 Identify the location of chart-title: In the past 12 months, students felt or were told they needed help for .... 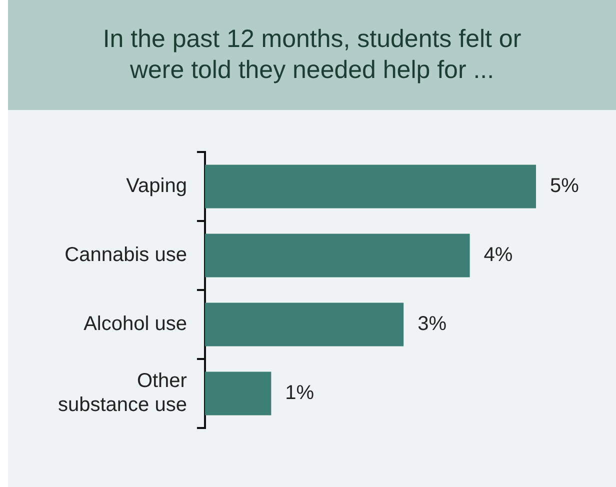
(312, 55).